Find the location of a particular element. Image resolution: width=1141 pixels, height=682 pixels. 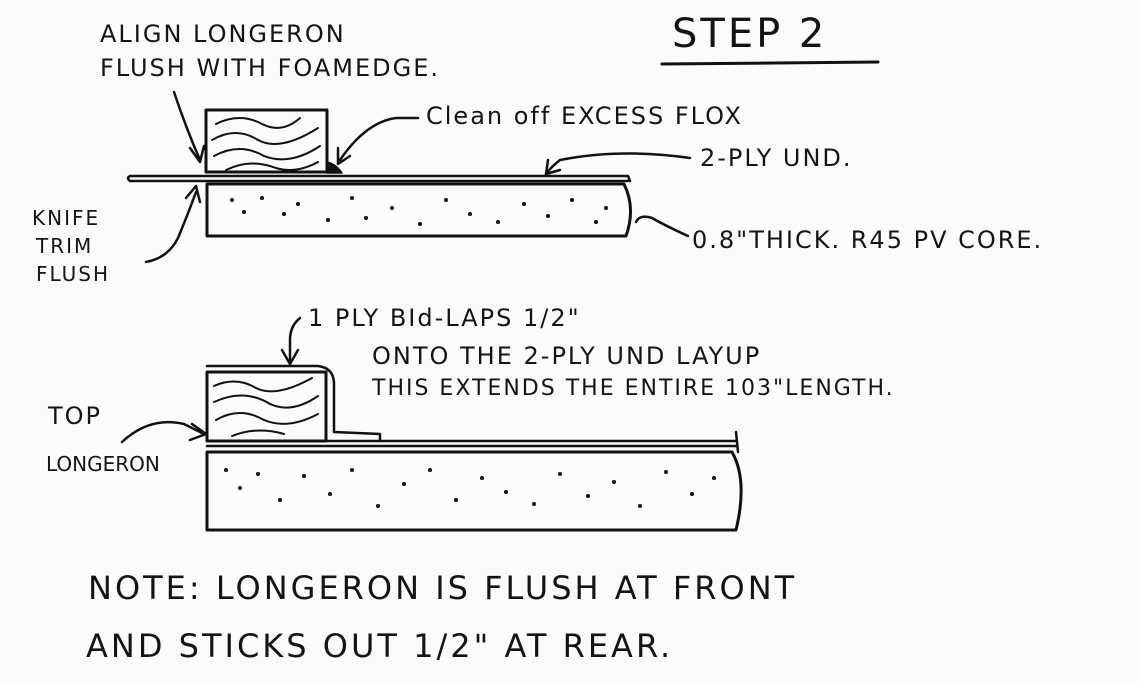

note-line1: NOTE: LONGERON IS FLUSH AT FRONT is located at coordinates (443, 588).